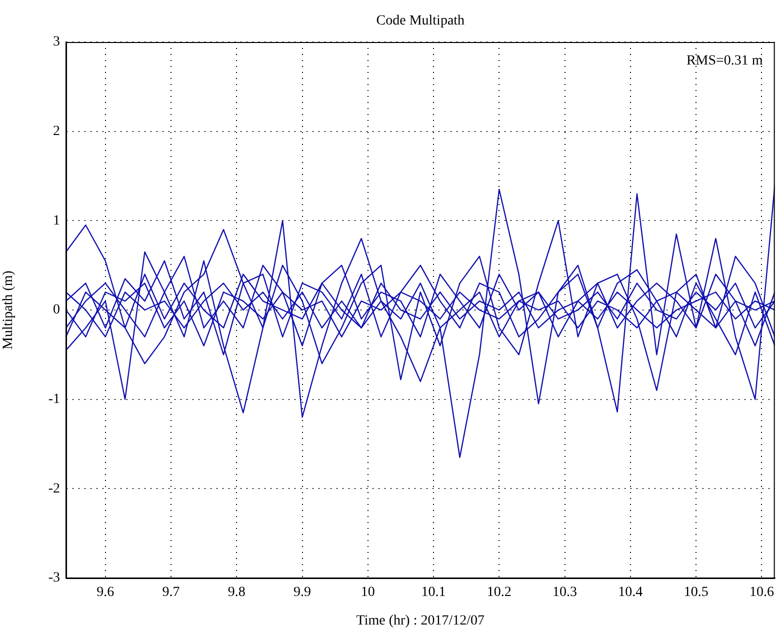 The image size is (780, 629). Describe the element at coordinates (303, 592) in the screenshot. I see `x-tick-label: 9.9` at that location.